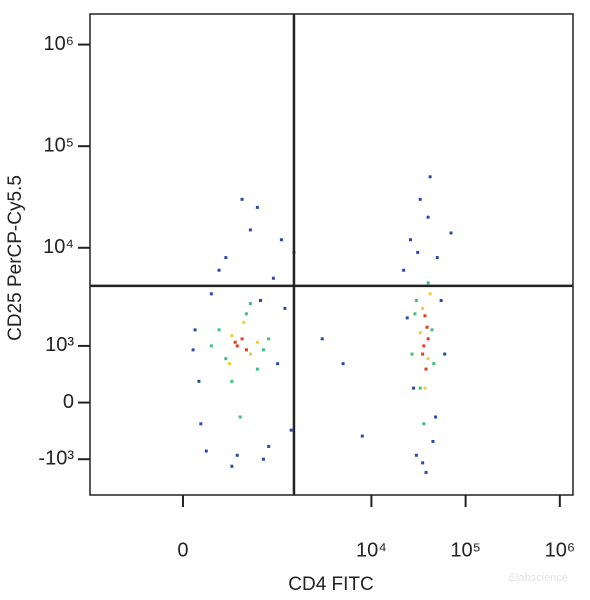  What do you see at coordinates (15, 258) in the screenshot?
I see `y-axis-title: CD25 PerCP-Cy5.5` at bounding box center [15, 258].